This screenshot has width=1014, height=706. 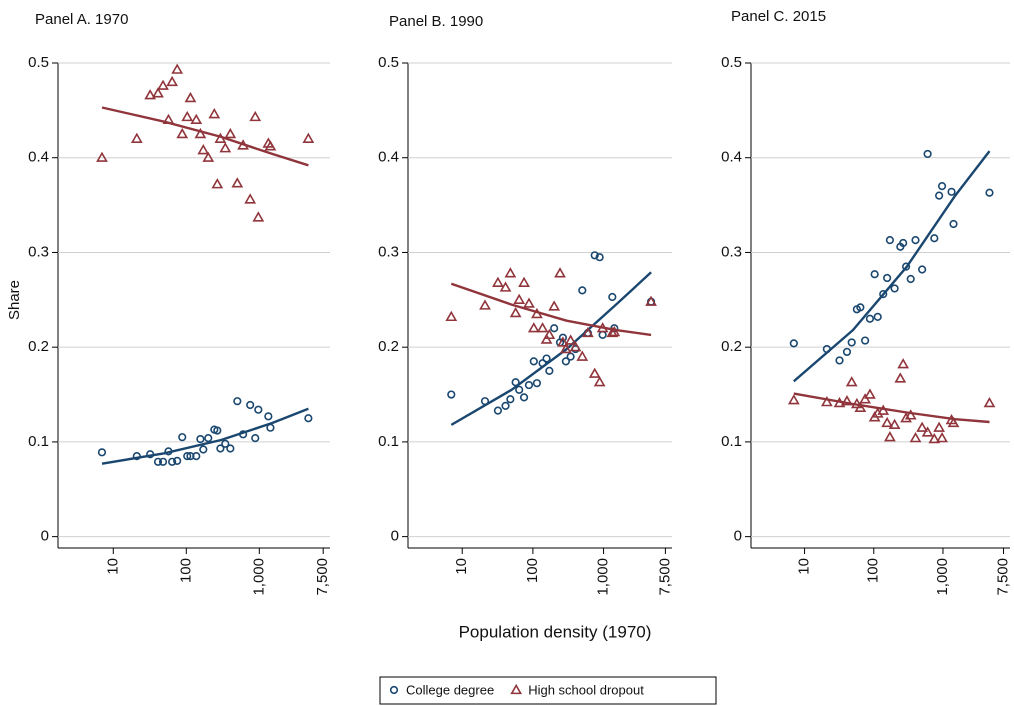 What do you see at coordinates (778, 16) in the screenshot?
I see `panel-title: Panel C. 2015` at bounding box center [778, 16].